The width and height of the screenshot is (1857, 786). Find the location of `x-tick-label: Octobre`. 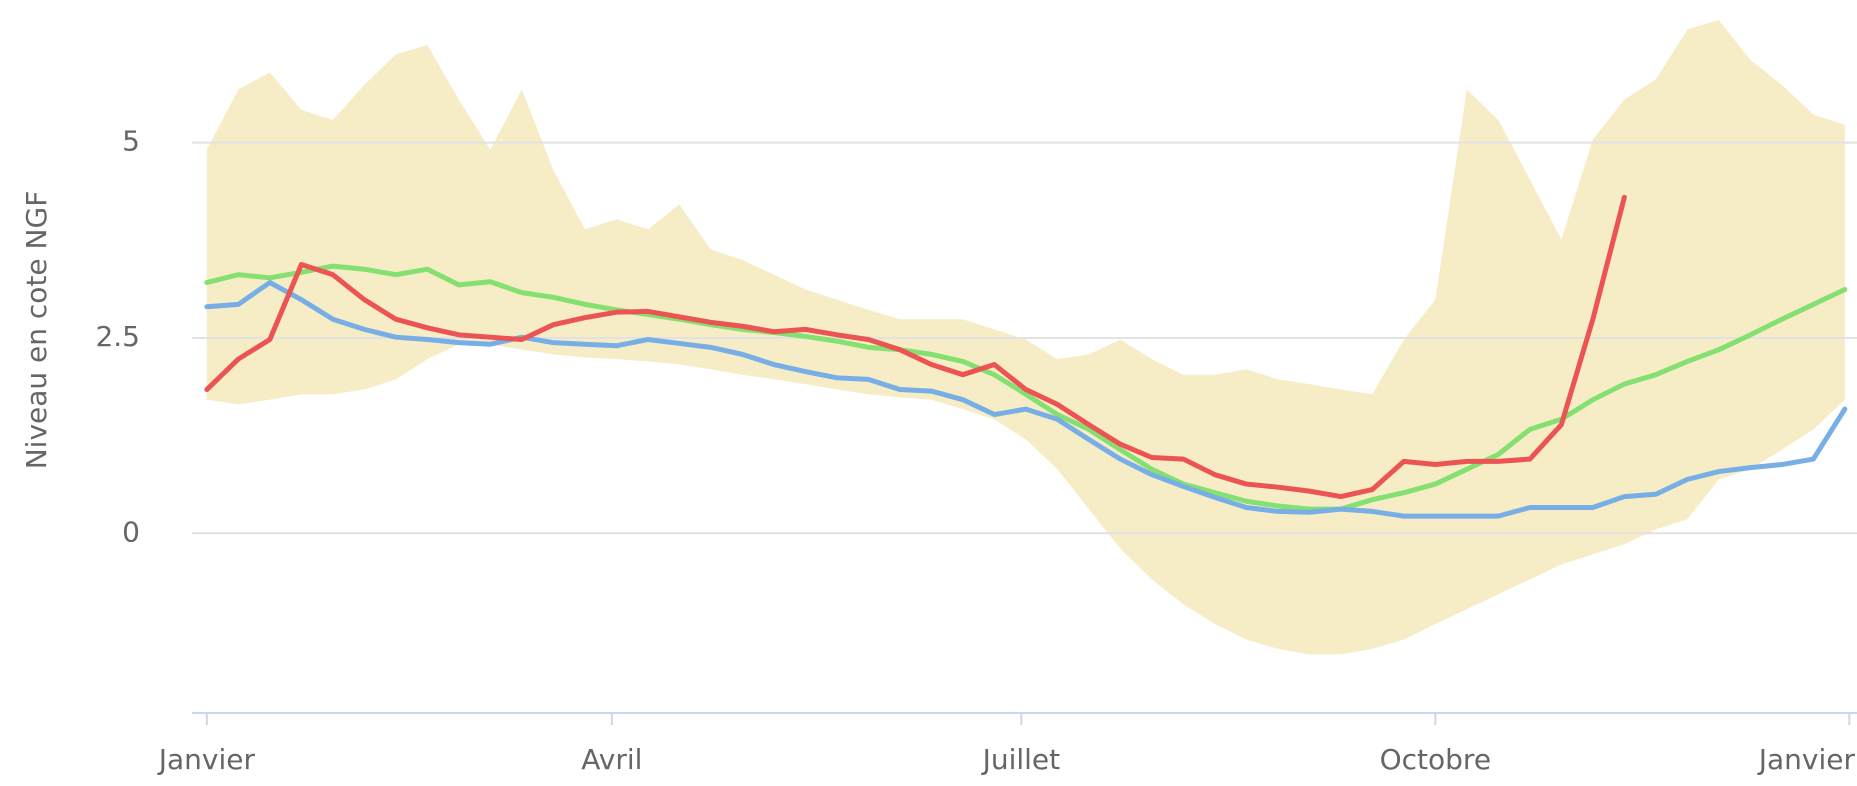

x-tick-label: Octobre is located at coordinates (1435, 759).